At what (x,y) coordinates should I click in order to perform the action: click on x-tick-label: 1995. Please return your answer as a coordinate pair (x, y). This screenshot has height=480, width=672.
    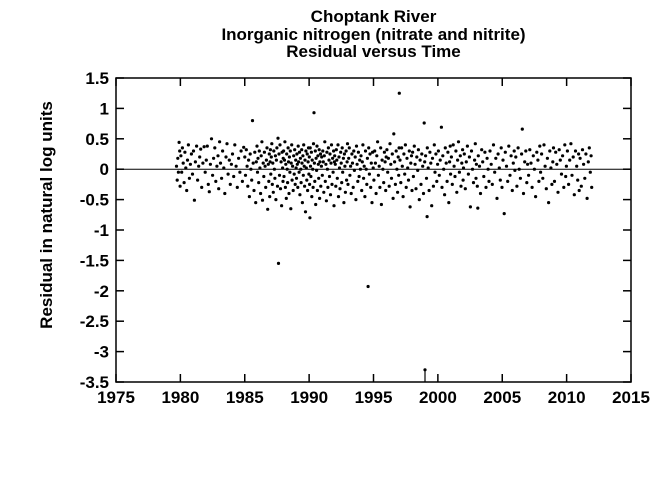
    Looking at the image, I should click on (374, 397).